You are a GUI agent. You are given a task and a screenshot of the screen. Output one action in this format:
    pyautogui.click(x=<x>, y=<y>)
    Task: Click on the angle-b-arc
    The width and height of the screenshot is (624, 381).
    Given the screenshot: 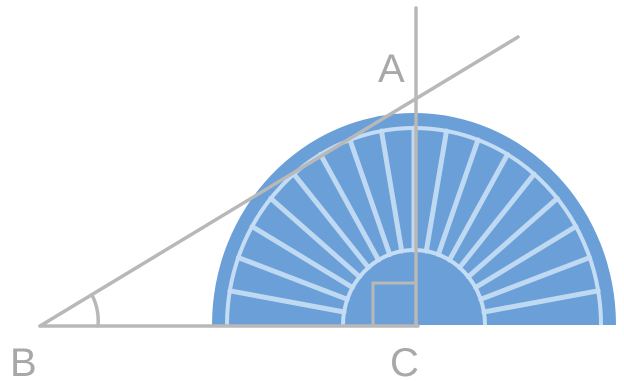 What is the action you would take?
    pyautogui.click(x=95, y=310)
    